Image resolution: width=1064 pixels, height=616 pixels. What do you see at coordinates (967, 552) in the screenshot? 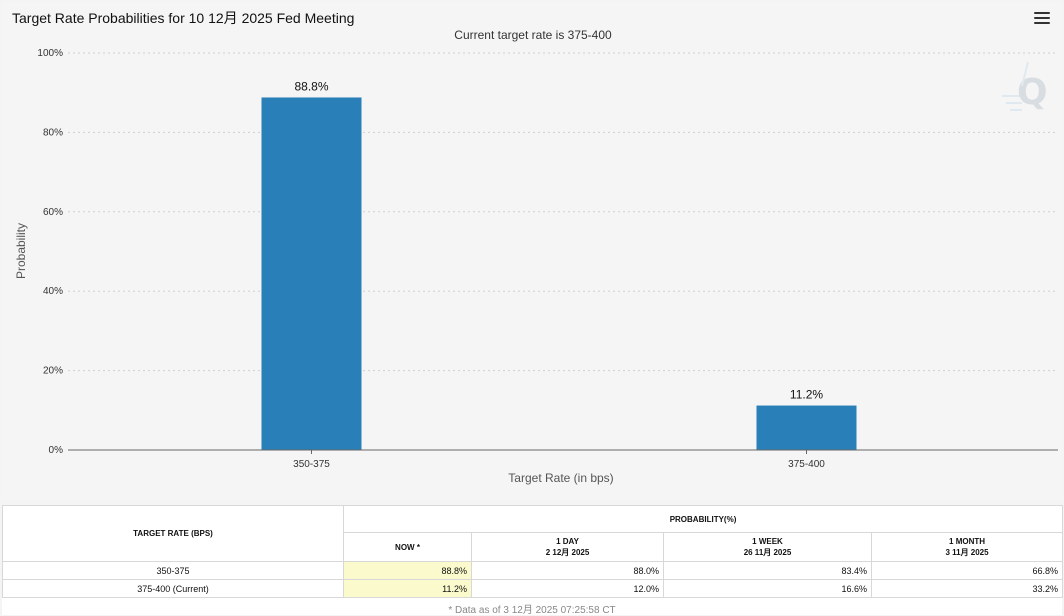
I see `period-date: 3 11月 2025` at bounding box center [967, 552].